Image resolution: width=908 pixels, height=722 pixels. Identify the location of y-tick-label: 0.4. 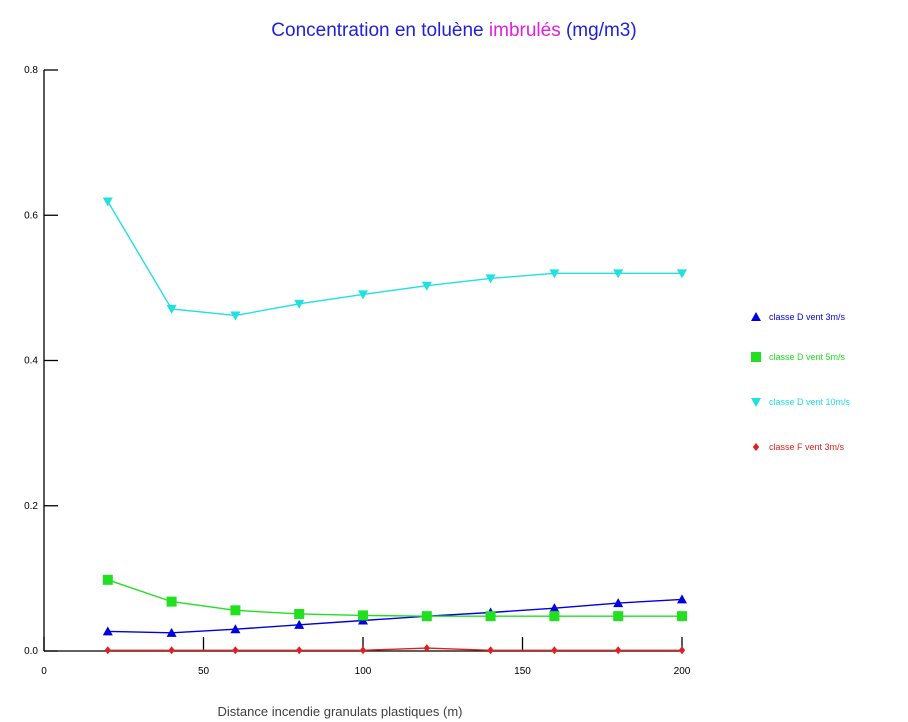
(31, 361).